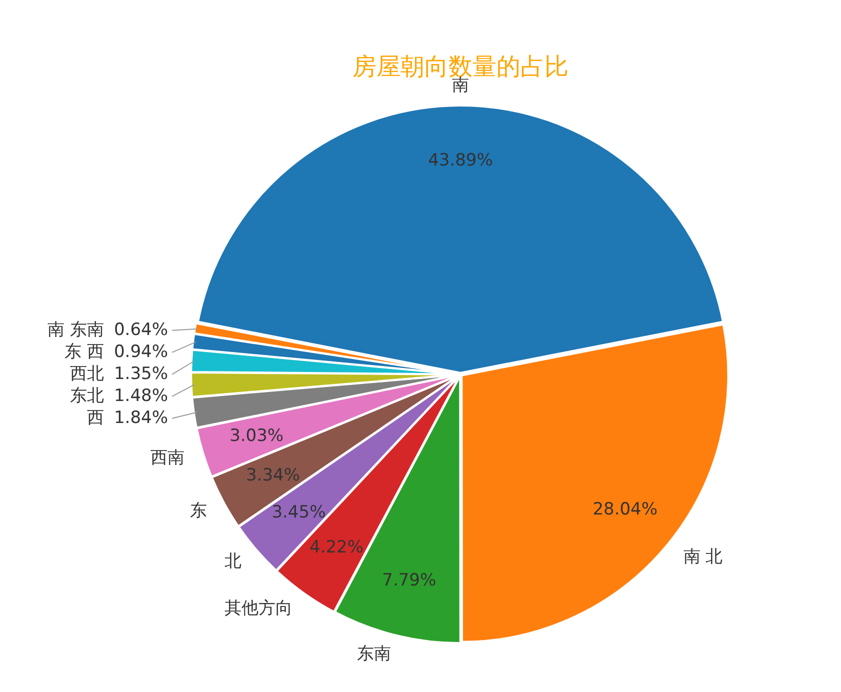 This screenshot has width=841, height=692. I want to click on data-label: 4.22%, so click(337, 547).